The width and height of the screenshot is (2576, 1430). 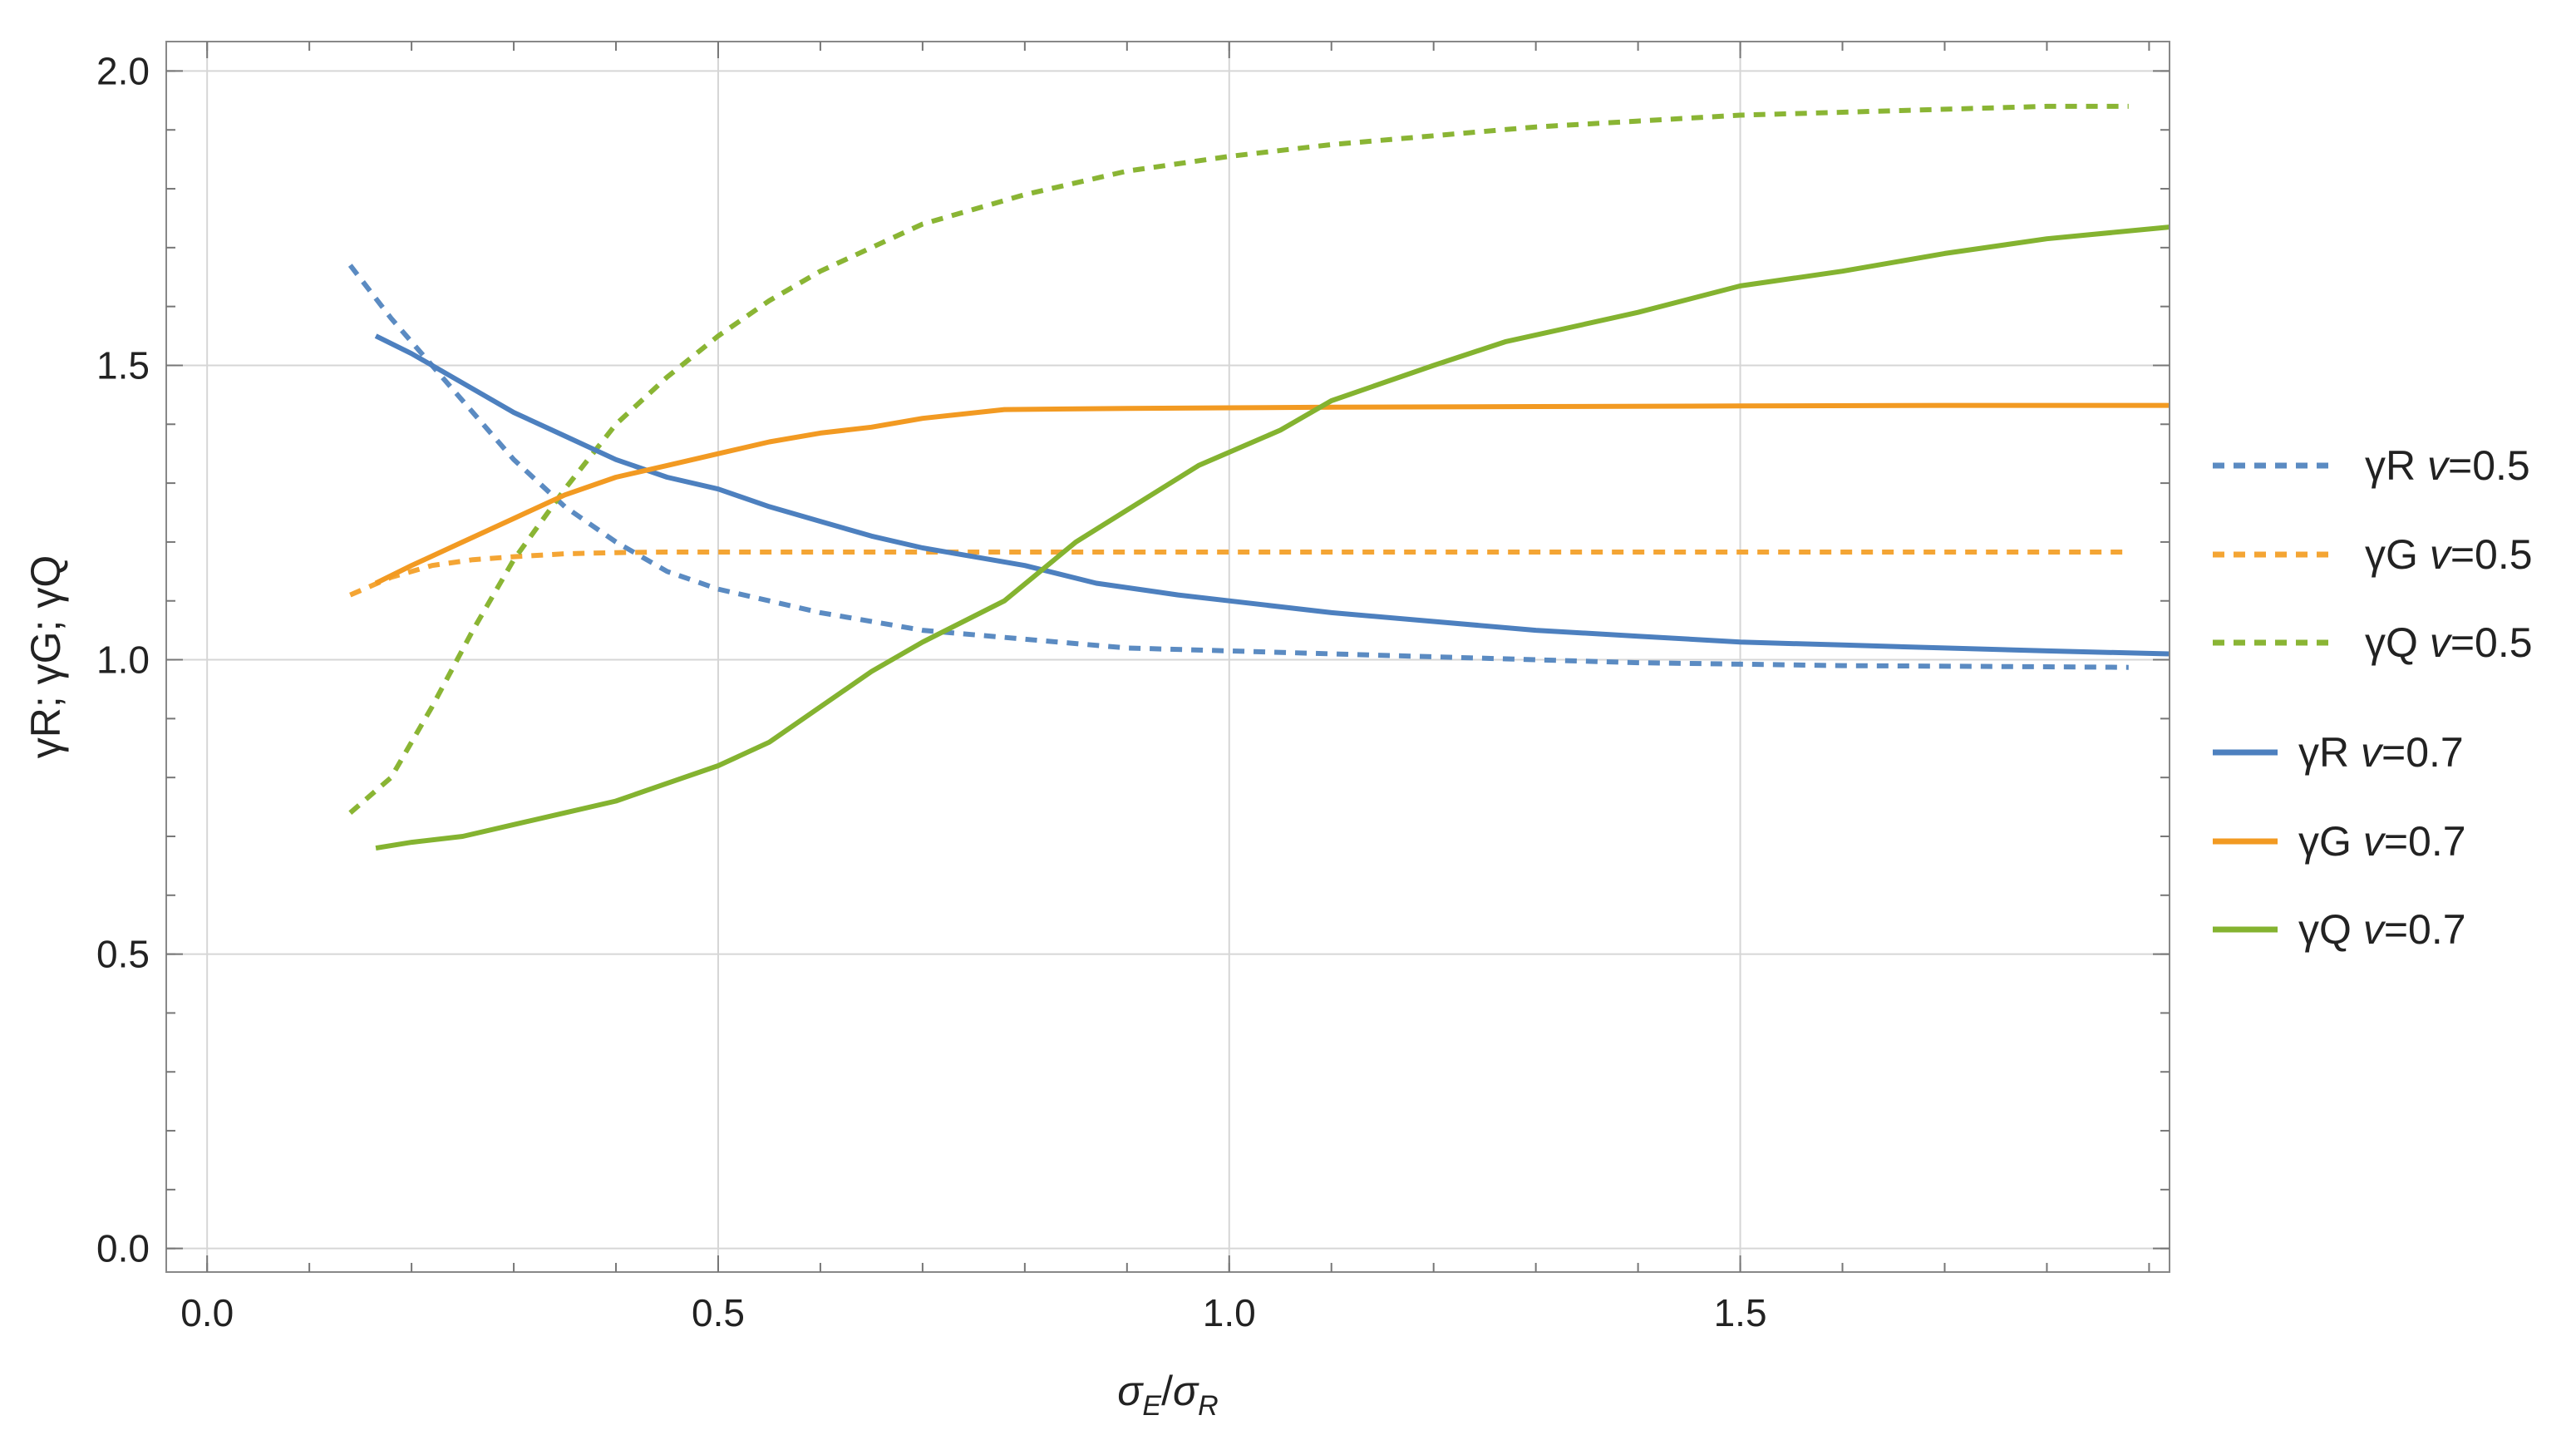 What do you see at coordinates (1167, 1395) in the screenshot?
I see `x-axis-title: σE/σR` at bounding box center [1167, 1395].